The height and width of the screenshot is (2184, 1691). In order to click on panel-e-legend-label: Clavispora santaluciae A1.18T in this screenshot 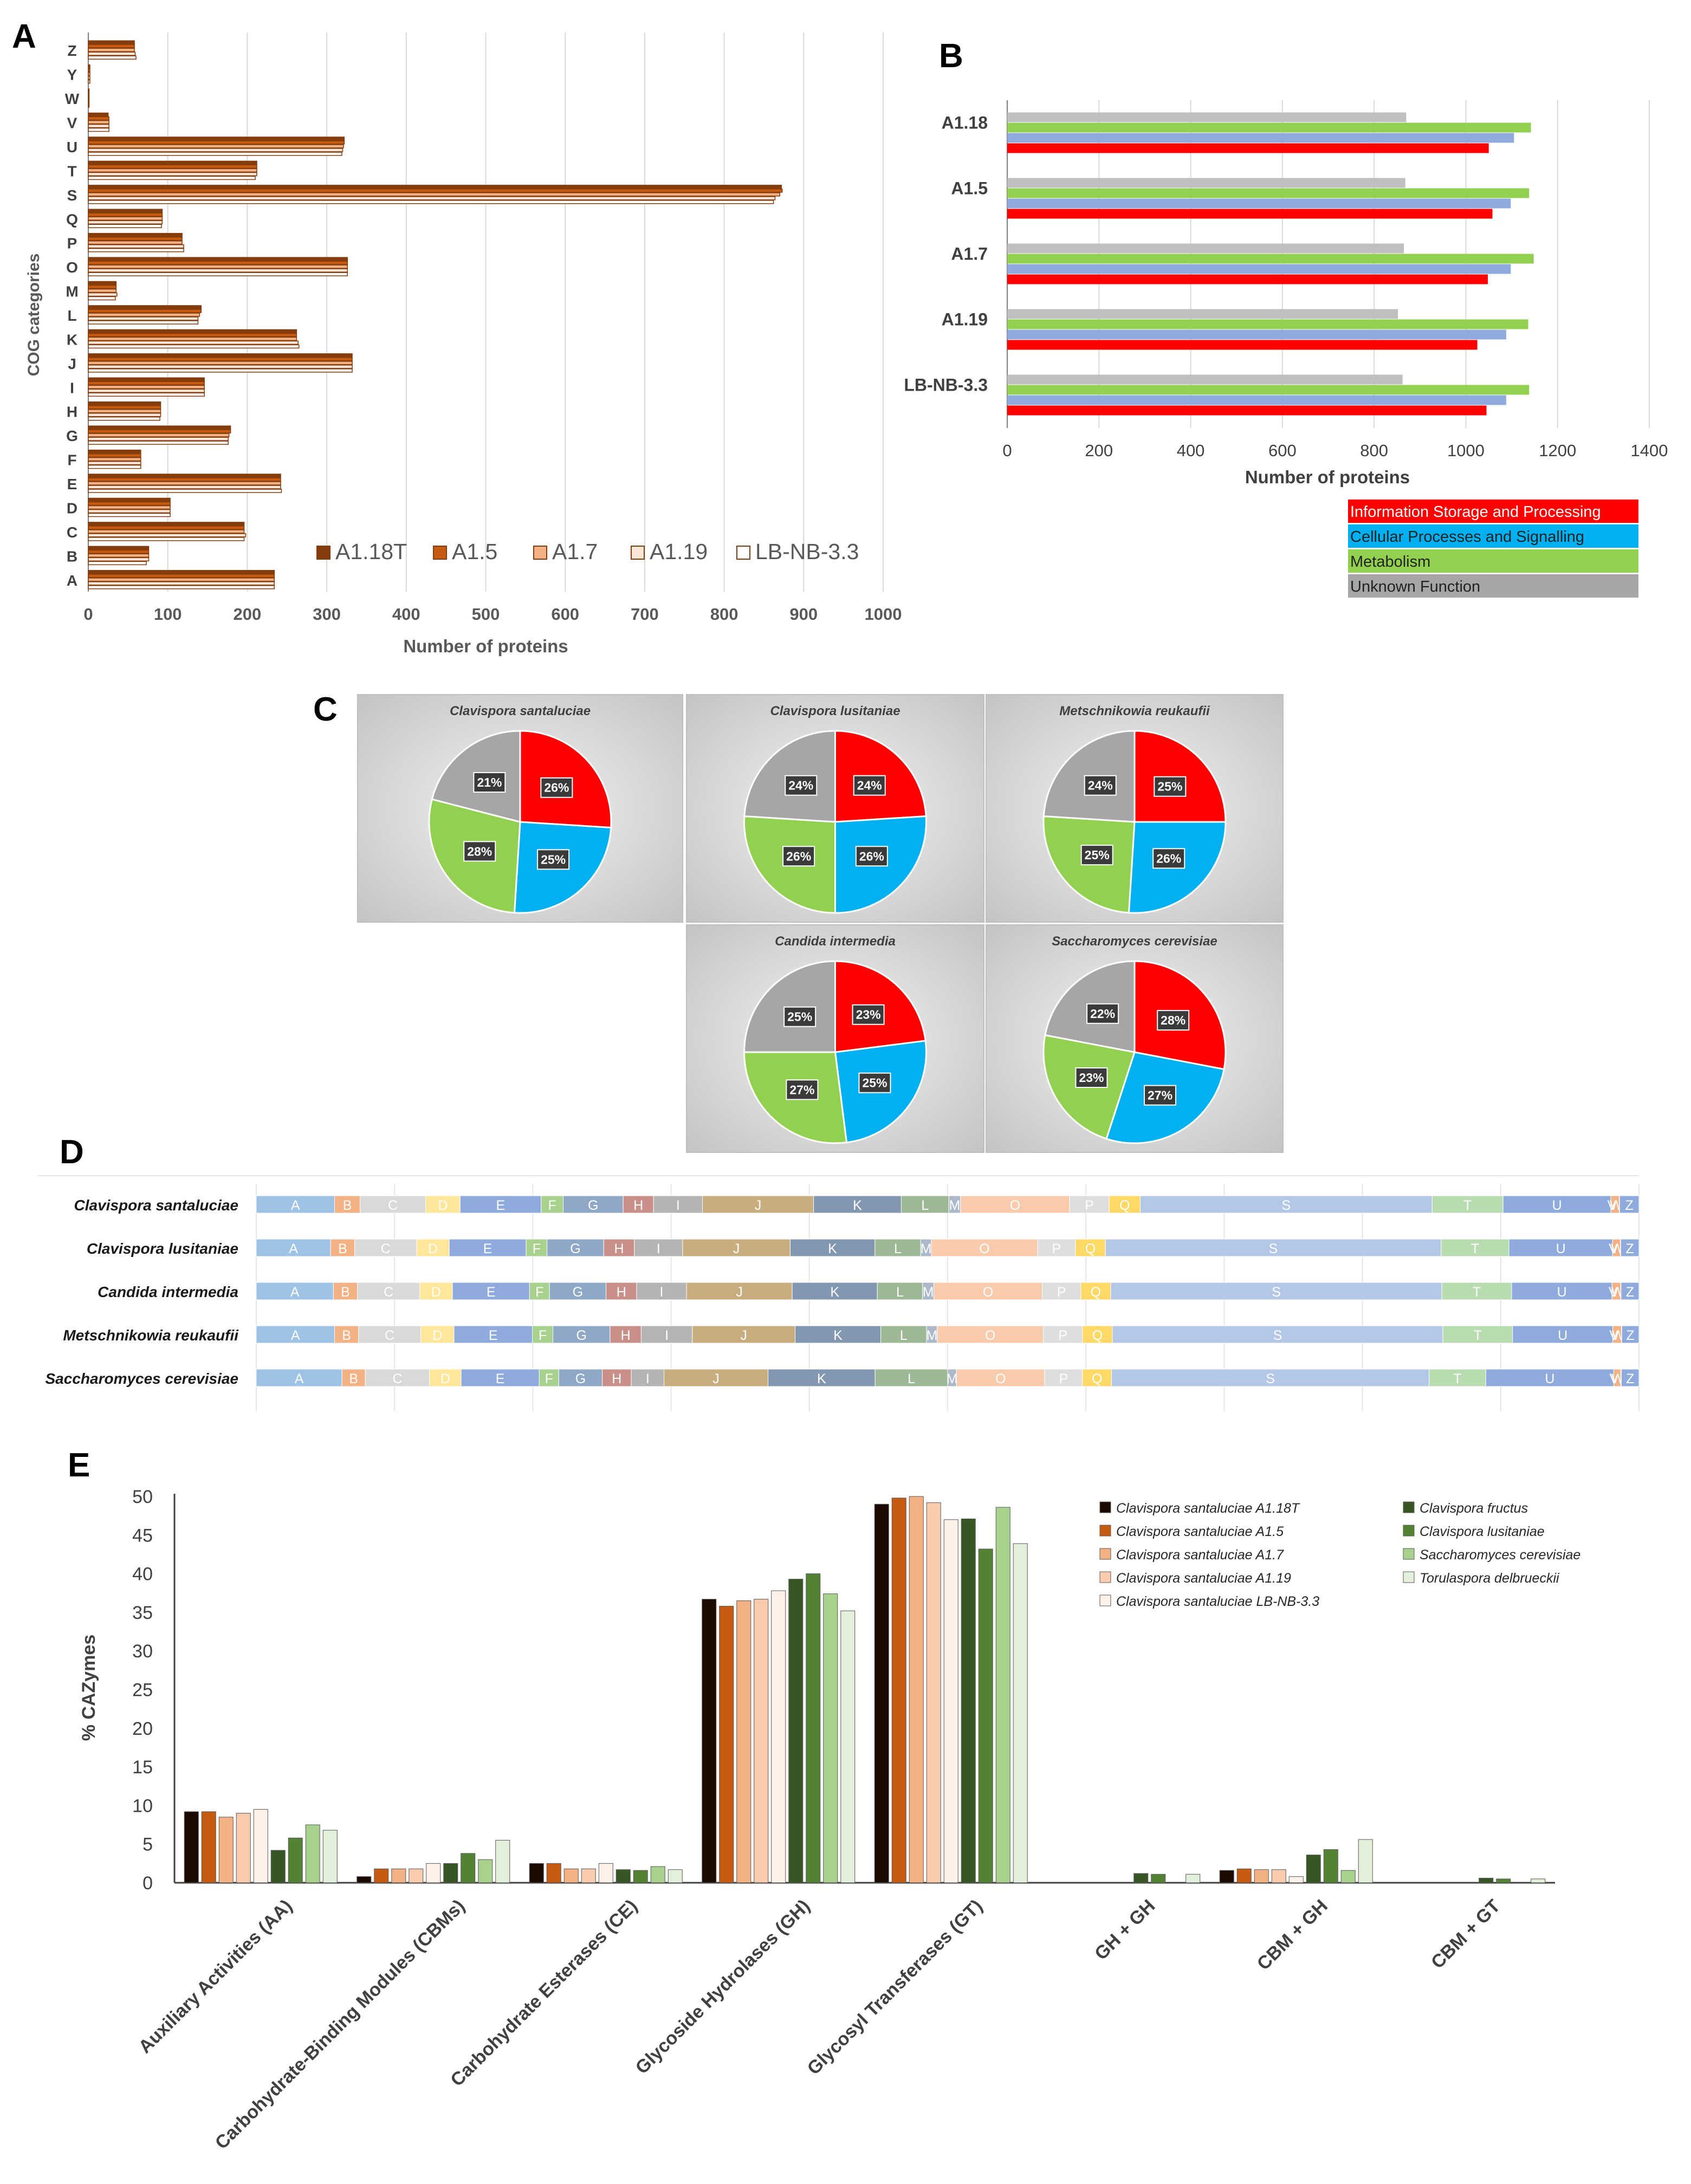, I will do `click(1208, 1508)`.